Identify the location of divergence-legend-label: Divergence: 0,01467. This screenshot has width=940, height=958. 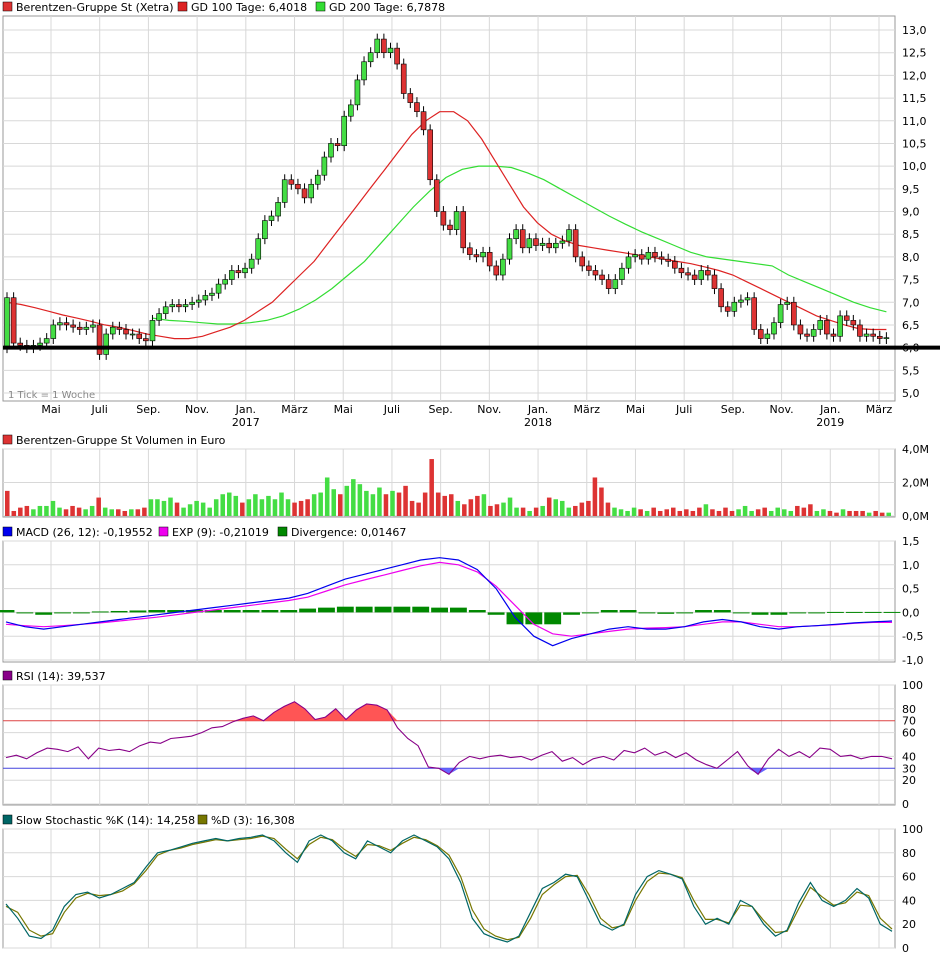
(348, 532).